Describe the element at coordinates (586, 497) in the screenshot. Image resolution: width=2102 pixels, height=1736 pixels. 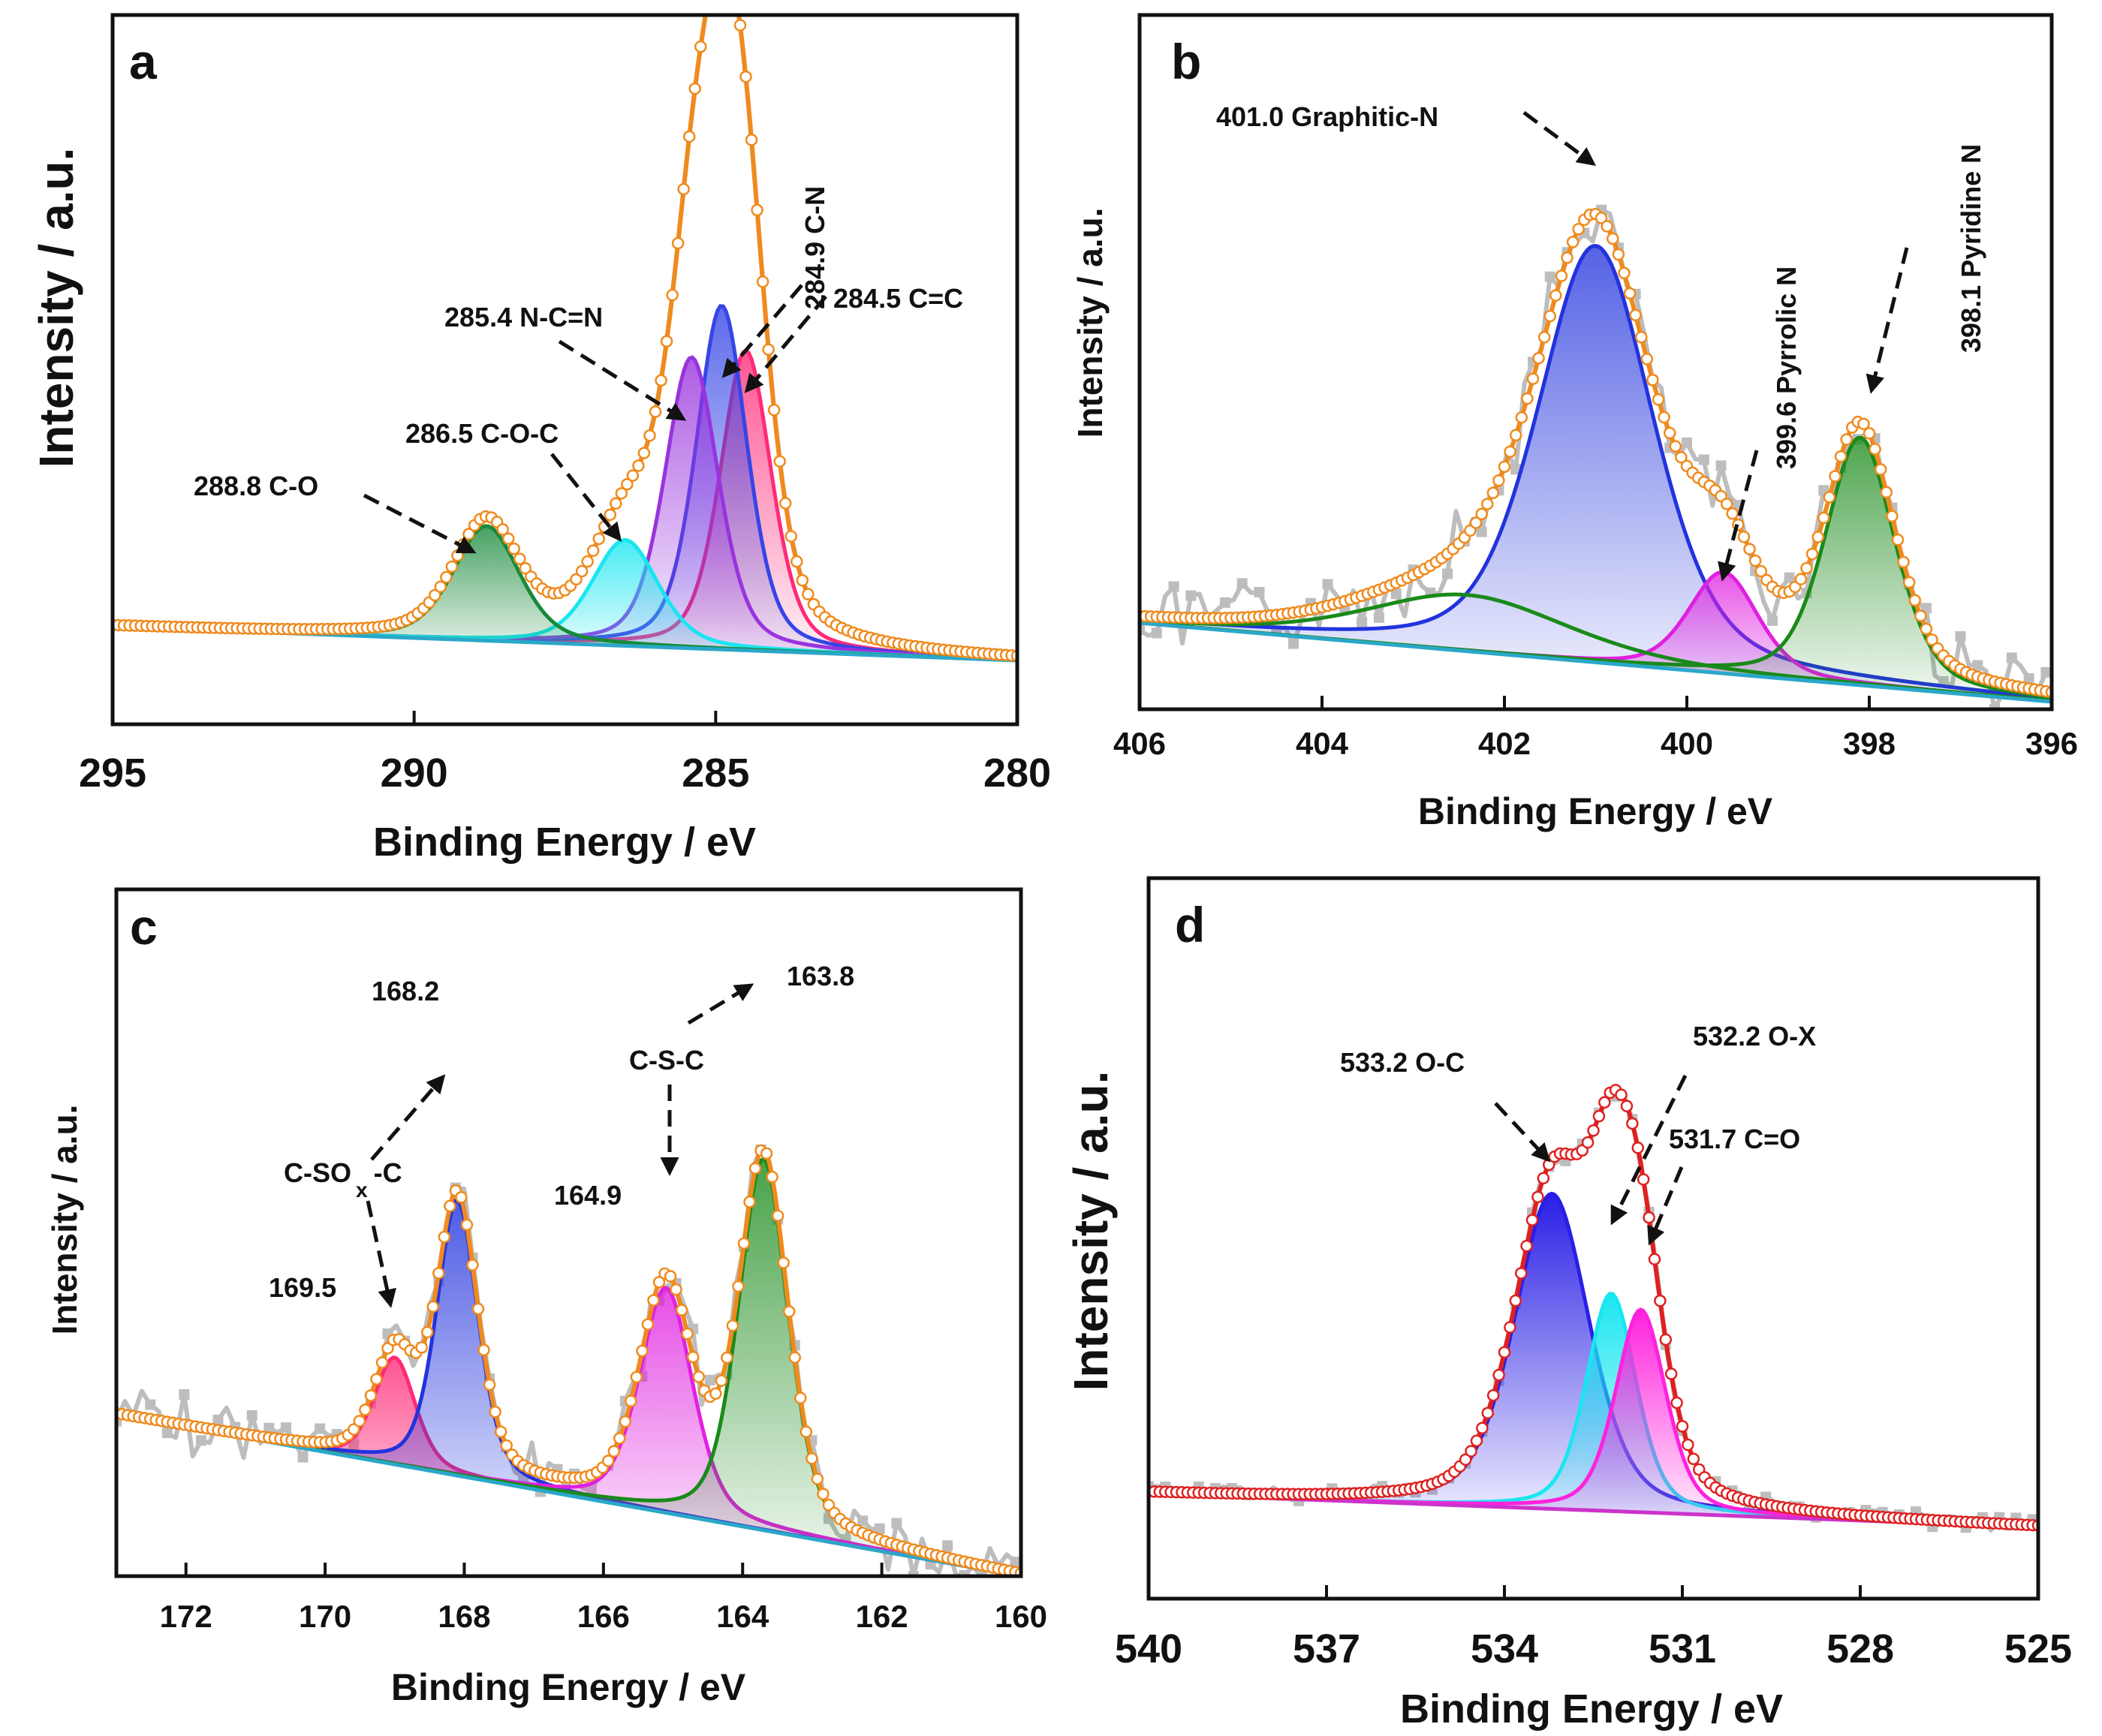
I see `panel-a-annotation-arrow` at that location.